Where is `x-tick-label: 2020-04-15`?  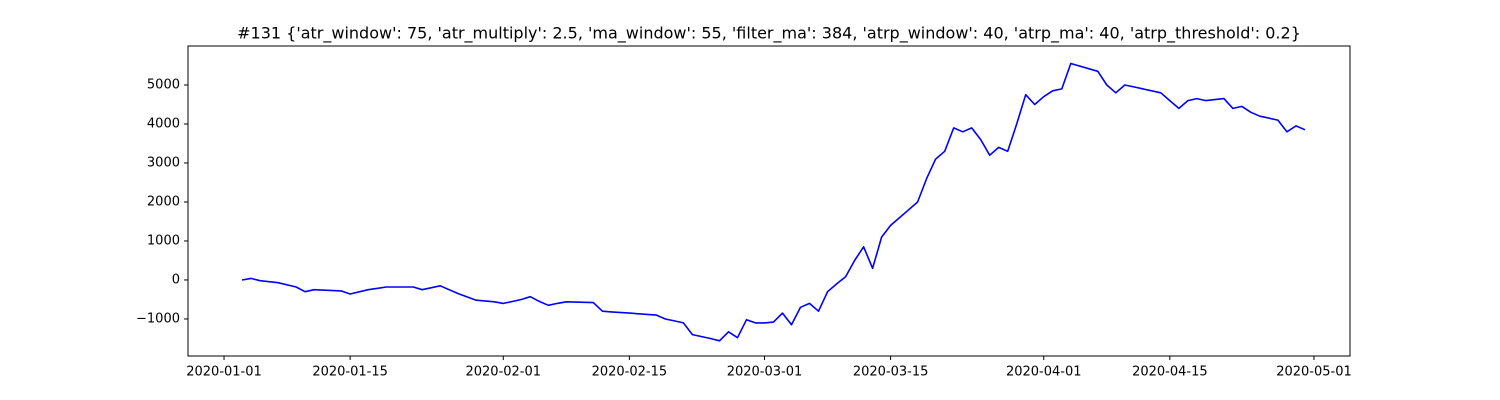 x-tick-label: 2020-04-15 is located at coordinates (1170, 372).